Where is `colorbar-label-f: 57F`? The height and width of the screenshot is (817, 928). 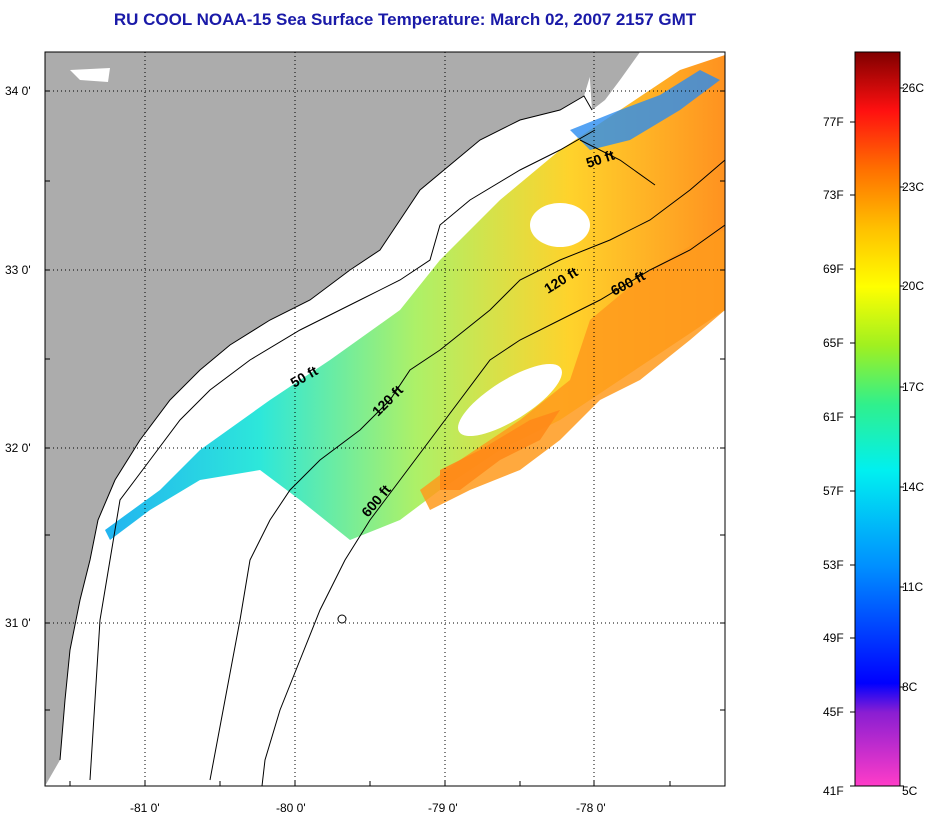 colorbar-label-f: 57F is located at coordinates (833, 491).